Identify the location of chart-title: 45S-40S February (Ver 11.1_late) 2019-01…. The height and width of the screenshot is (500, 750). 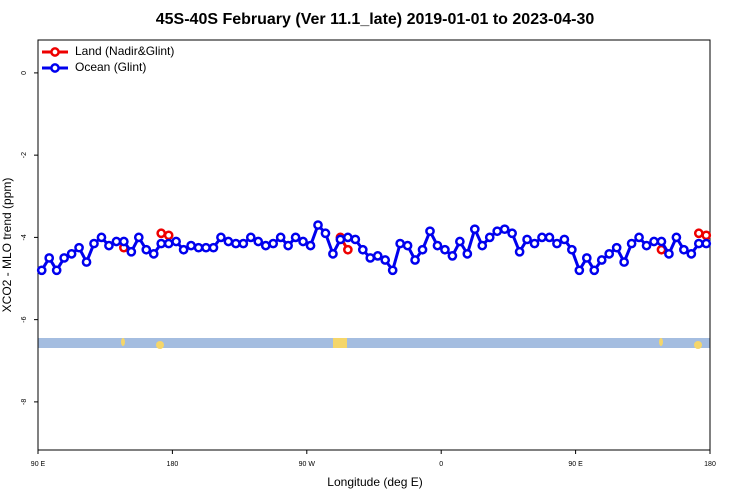
(375, 19).